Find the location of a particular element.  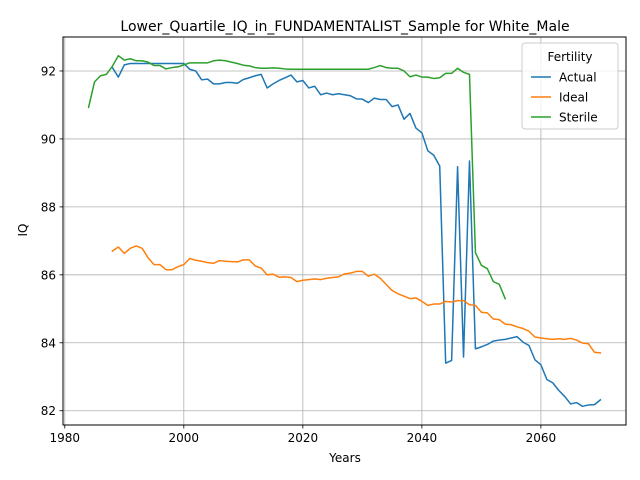

x-tick-label: 1980 is located at coordinates (65, 438).